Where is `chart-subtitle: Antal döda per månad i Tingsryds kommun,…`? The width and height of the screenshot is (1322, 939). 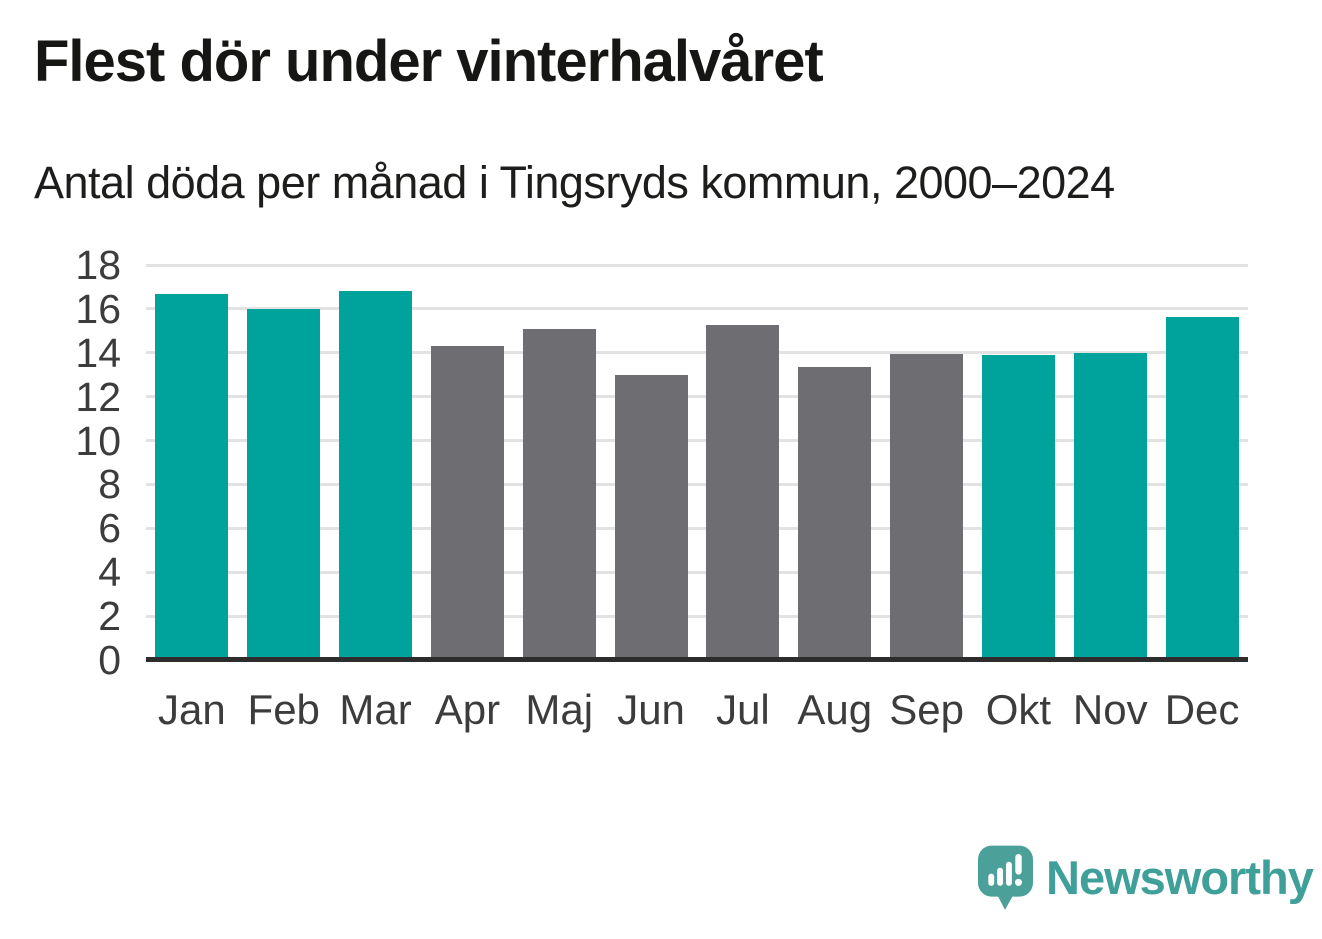 chart-subtitle: Antal döda per månad i Tingsryds kommun,… is located at coordinates (574, 182).